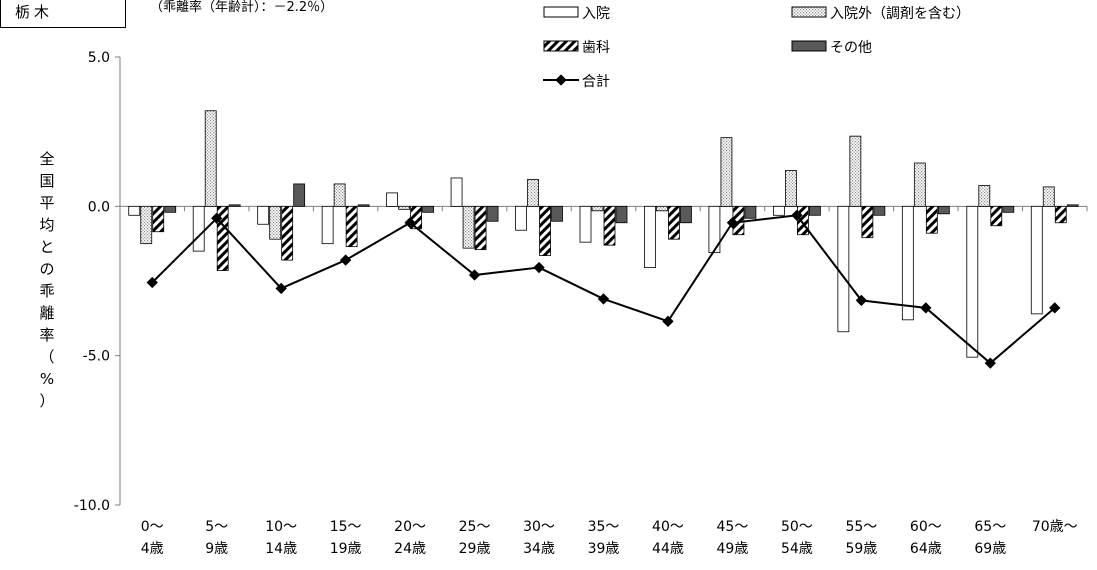 This screenshot has height=570, width=1097. Describe the element at coordinates (604, 549) in the screenshot. I see `x-tick-label: 39歳` at that location.